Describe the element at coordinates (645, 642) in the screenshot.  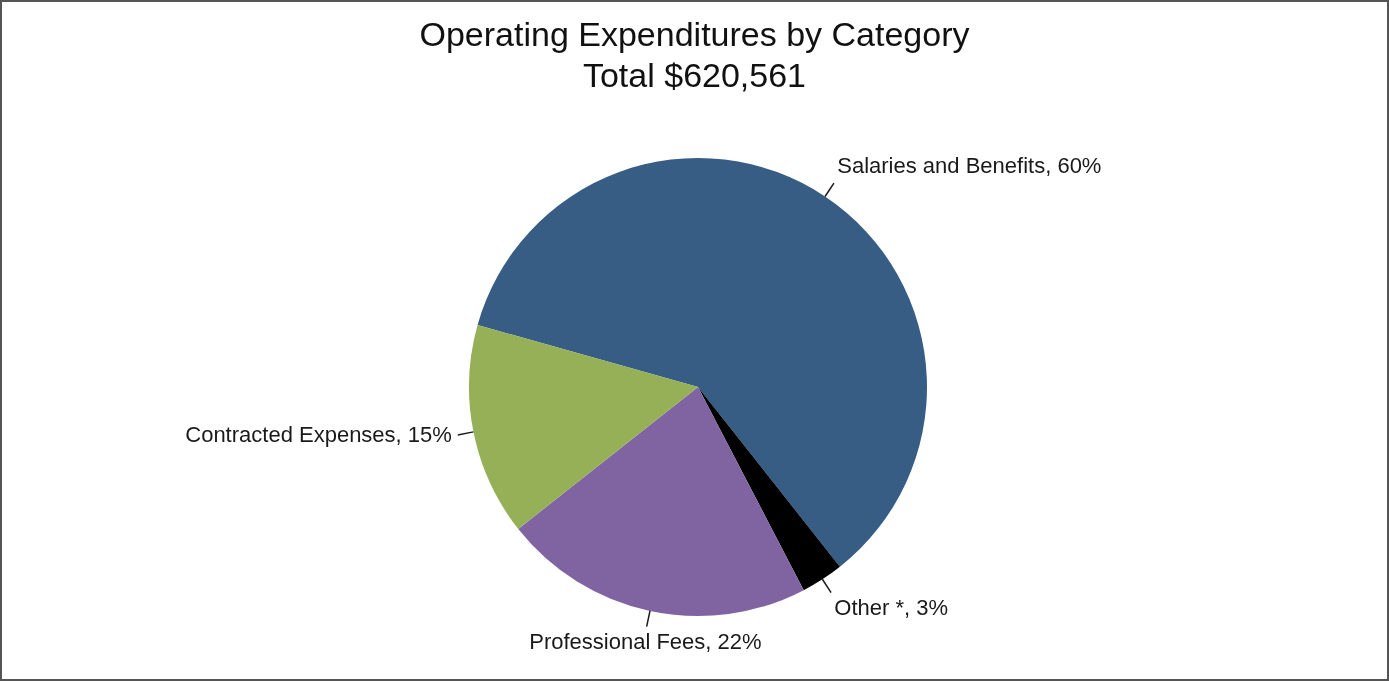
I see `slice-label: Professional Fees, 22%` at that location.